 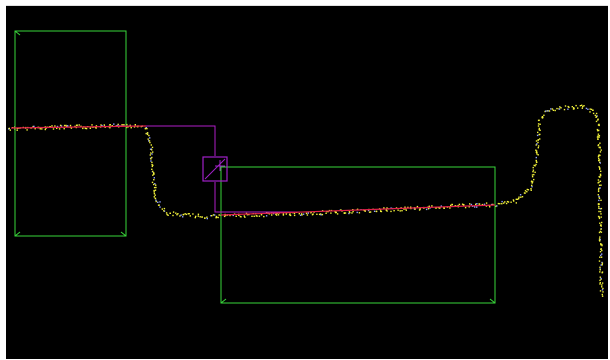 I want to click on guide-lines, so click(x=211, y=169).